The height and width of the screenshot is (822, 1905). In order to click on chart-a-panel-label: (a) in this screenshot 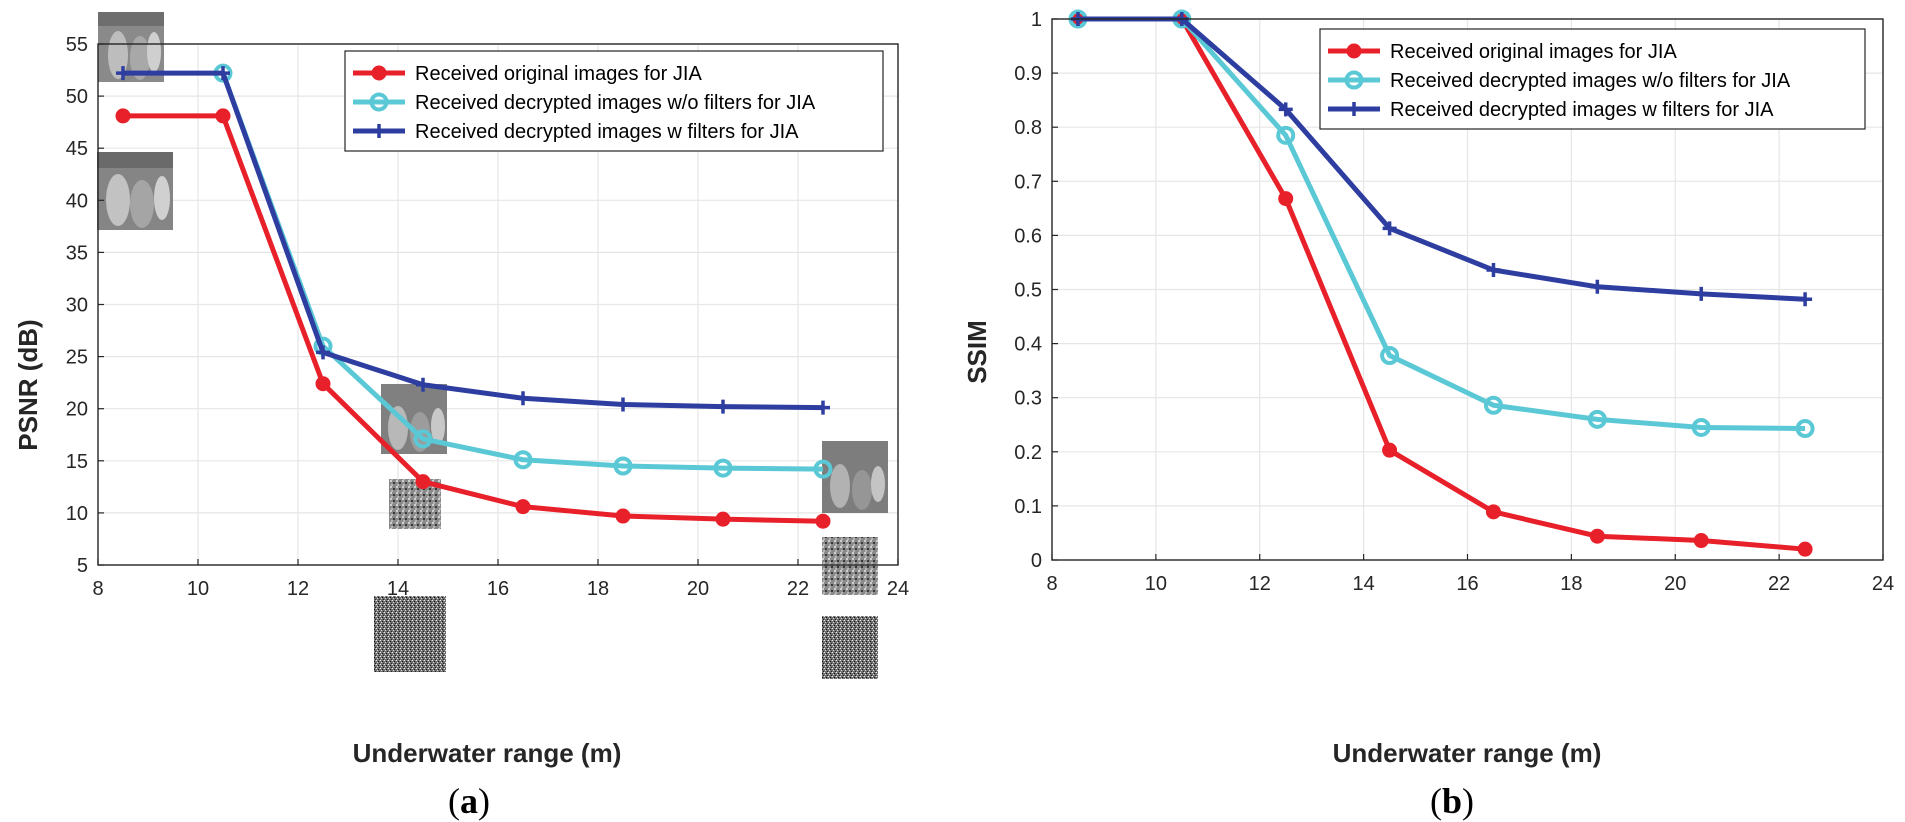, I will do `click(469, 801)`.